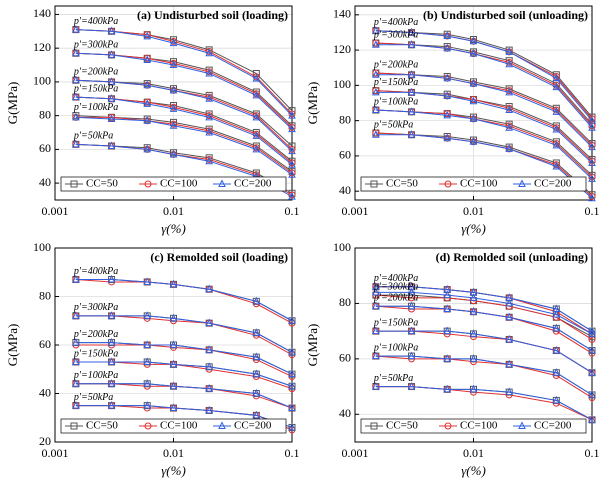 The height and width of the screenshot is (485, 600). What do you see at coordinates (512, 257) in the screenshot?
I see `panel-title: (d) Remolded soil (unloading)` at bounding box center [512, 257].